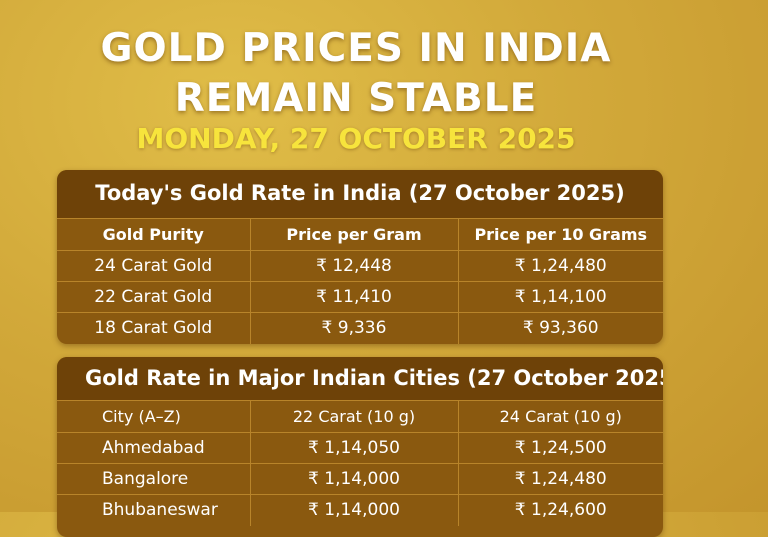 Image resolution: width=768 pixels, height=537 pixels. Describe the element at coordinates (353, 297) in the screenshot. I see `cell: ₹ 11,410` at that location.